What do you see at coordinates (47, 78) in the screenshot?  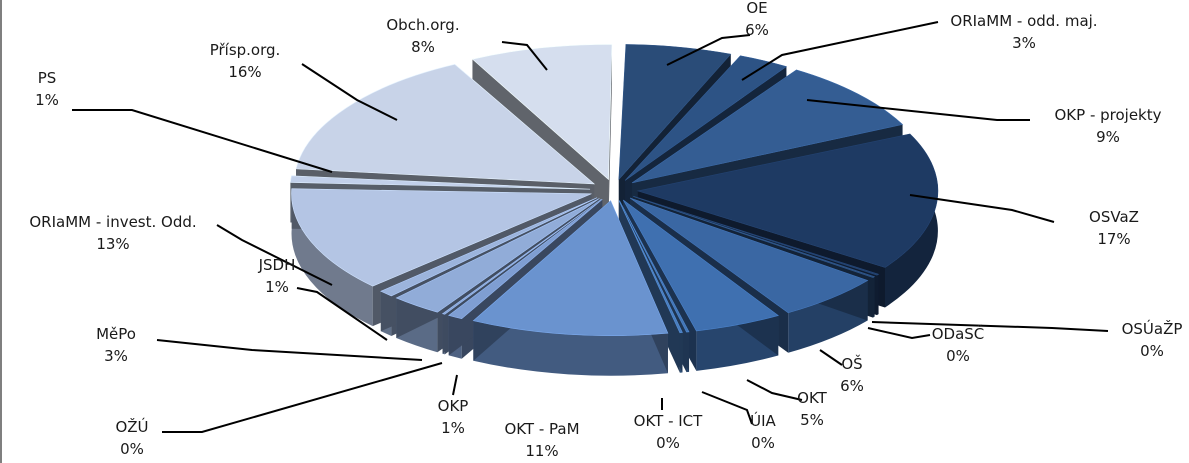 I see `slice-name-ps: PS` at bounding box center [47, 78].